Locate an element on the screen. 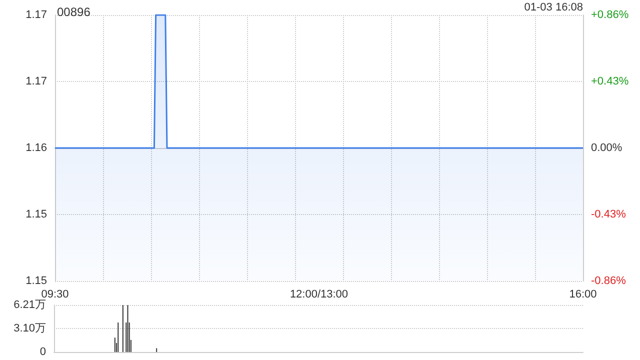 Image resolution: width=640 pixels, height=360 pixels. y2-tick-label: +0.86% is located at coordinates (610, 15).